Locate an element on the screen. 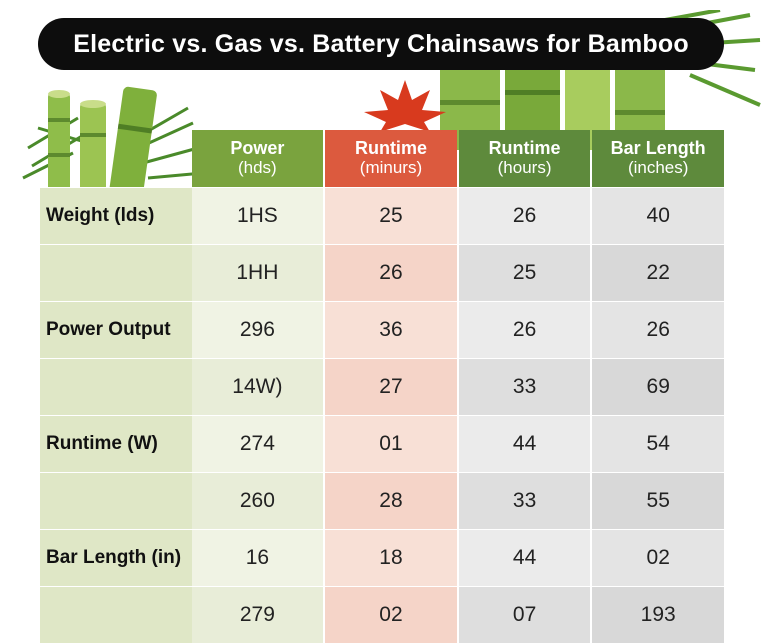  table-cell: 22 is located at coordinates (658, 273).